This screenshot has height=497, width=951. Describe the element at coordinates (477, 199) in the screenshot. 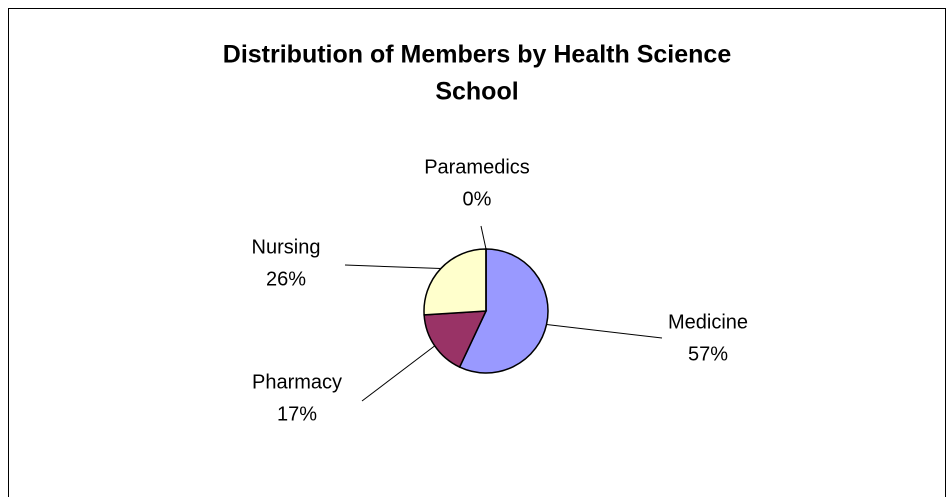

I see `slice-value-label: 0%` at that location.